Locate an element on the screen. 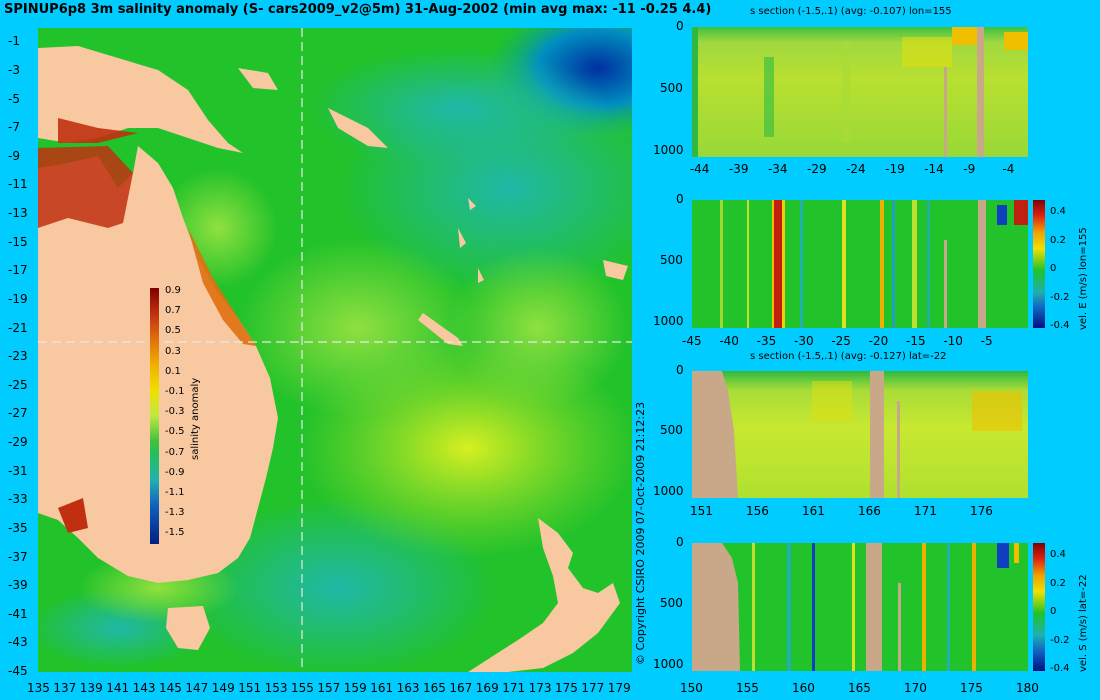 This screenshot has height=700, width=1100. panel2-colorbar-tick: -0.4 is located at coordinates (1060, 325).